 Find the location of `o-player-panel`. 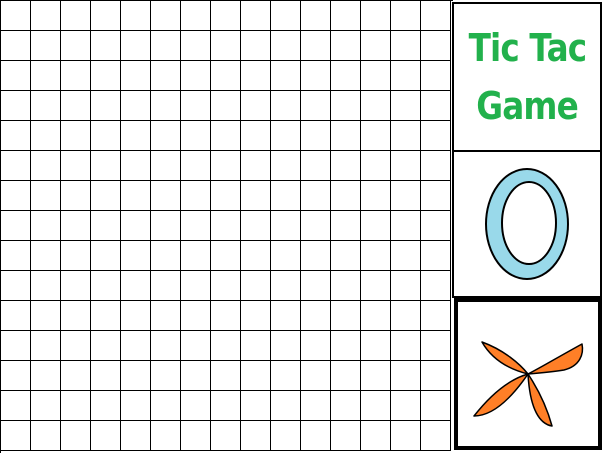

o-player-panel is located at coordinates (527, 224).